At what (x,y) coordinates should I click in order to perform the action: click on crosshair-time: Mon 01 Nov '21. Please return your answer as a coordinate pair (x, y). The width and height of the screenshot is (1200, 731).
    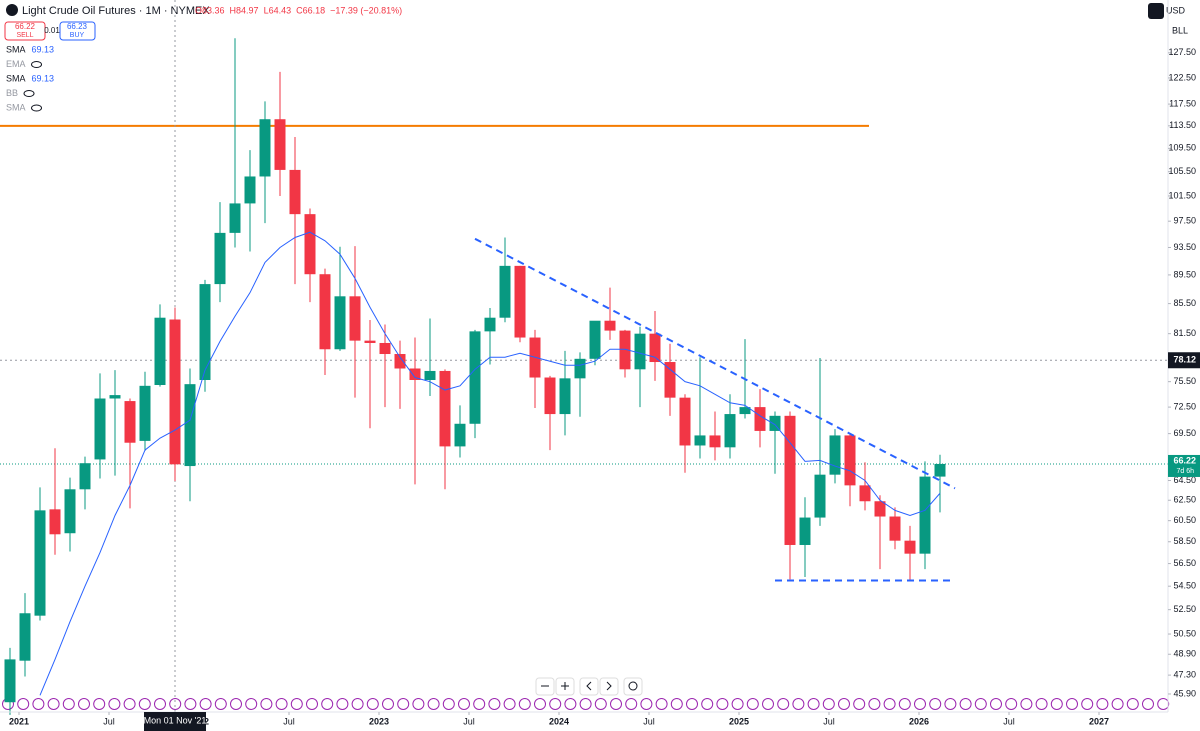
    Looking at the image, I should click on (175, 720).